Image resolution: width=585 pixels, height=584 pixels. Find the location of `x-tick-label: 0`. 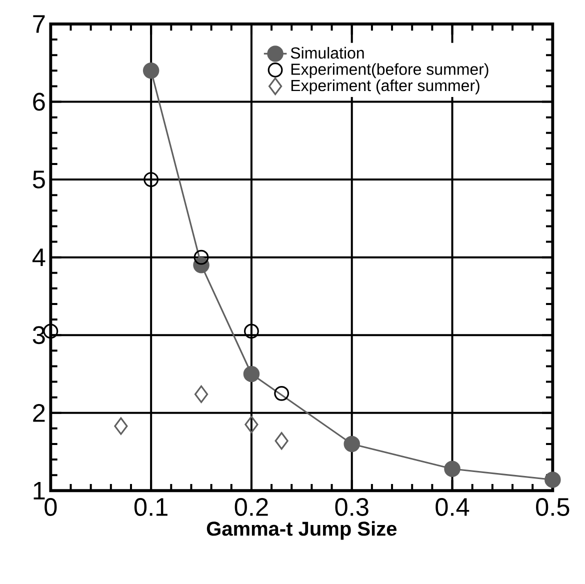

x-tick-label: 0 is located at coordinates (50, 507).